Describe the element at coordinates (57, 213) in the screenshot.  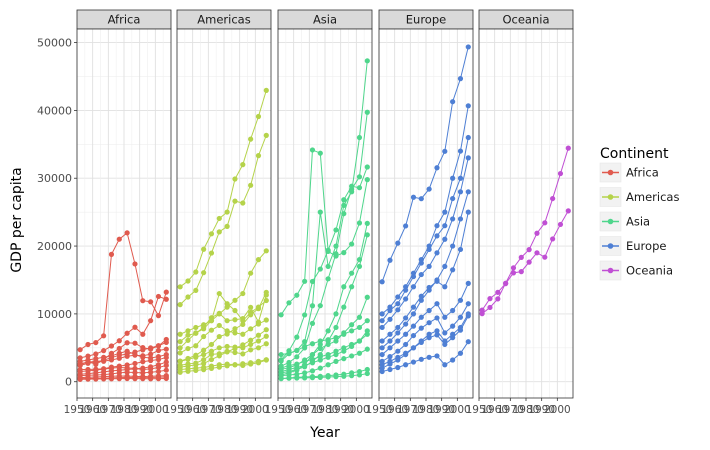
I see `y-axis: 0 10000 20000 30000 40000 50000` at that location.